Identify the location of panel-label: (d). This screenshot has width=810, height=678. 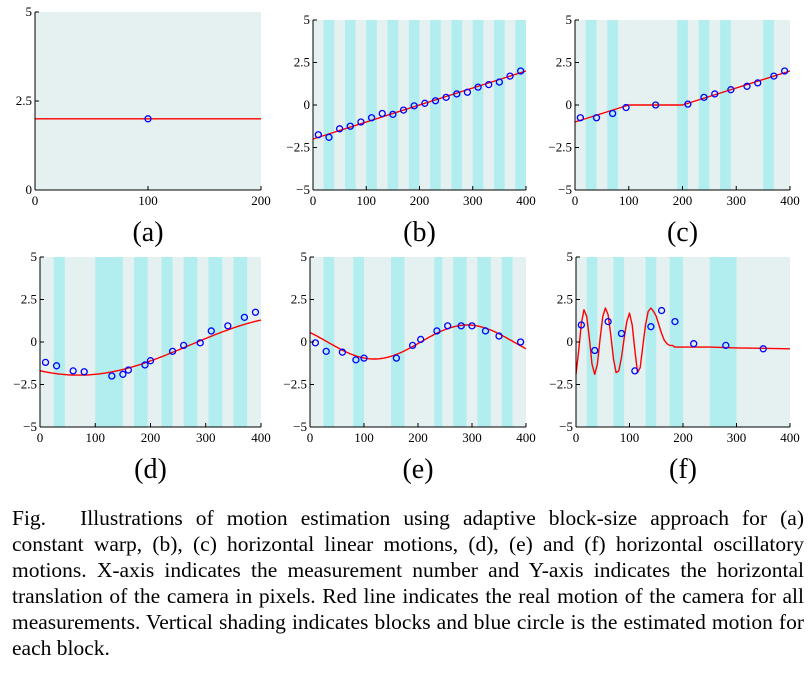
(150, 469).